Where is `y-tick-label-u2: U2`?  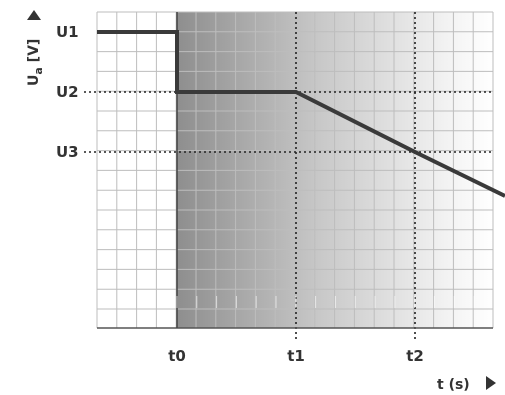
y-tick-label-u2: U2 is located at coordinates (67, 92).